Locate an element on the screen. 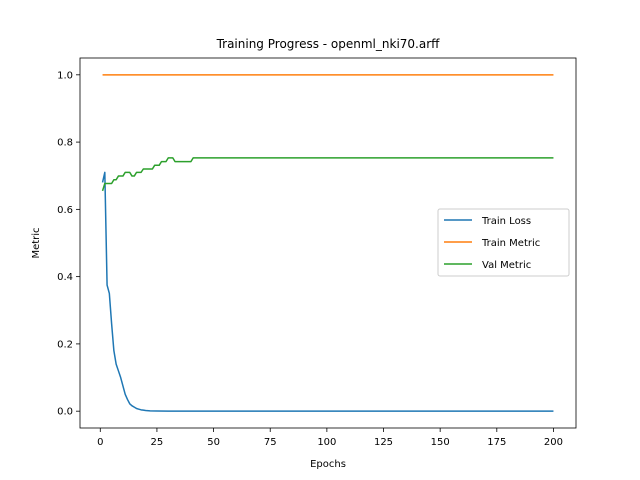 Image resolution: width=640 pixels, height=480 pixels. x-axis-label: Epochs is located at coordinates (328, 464).